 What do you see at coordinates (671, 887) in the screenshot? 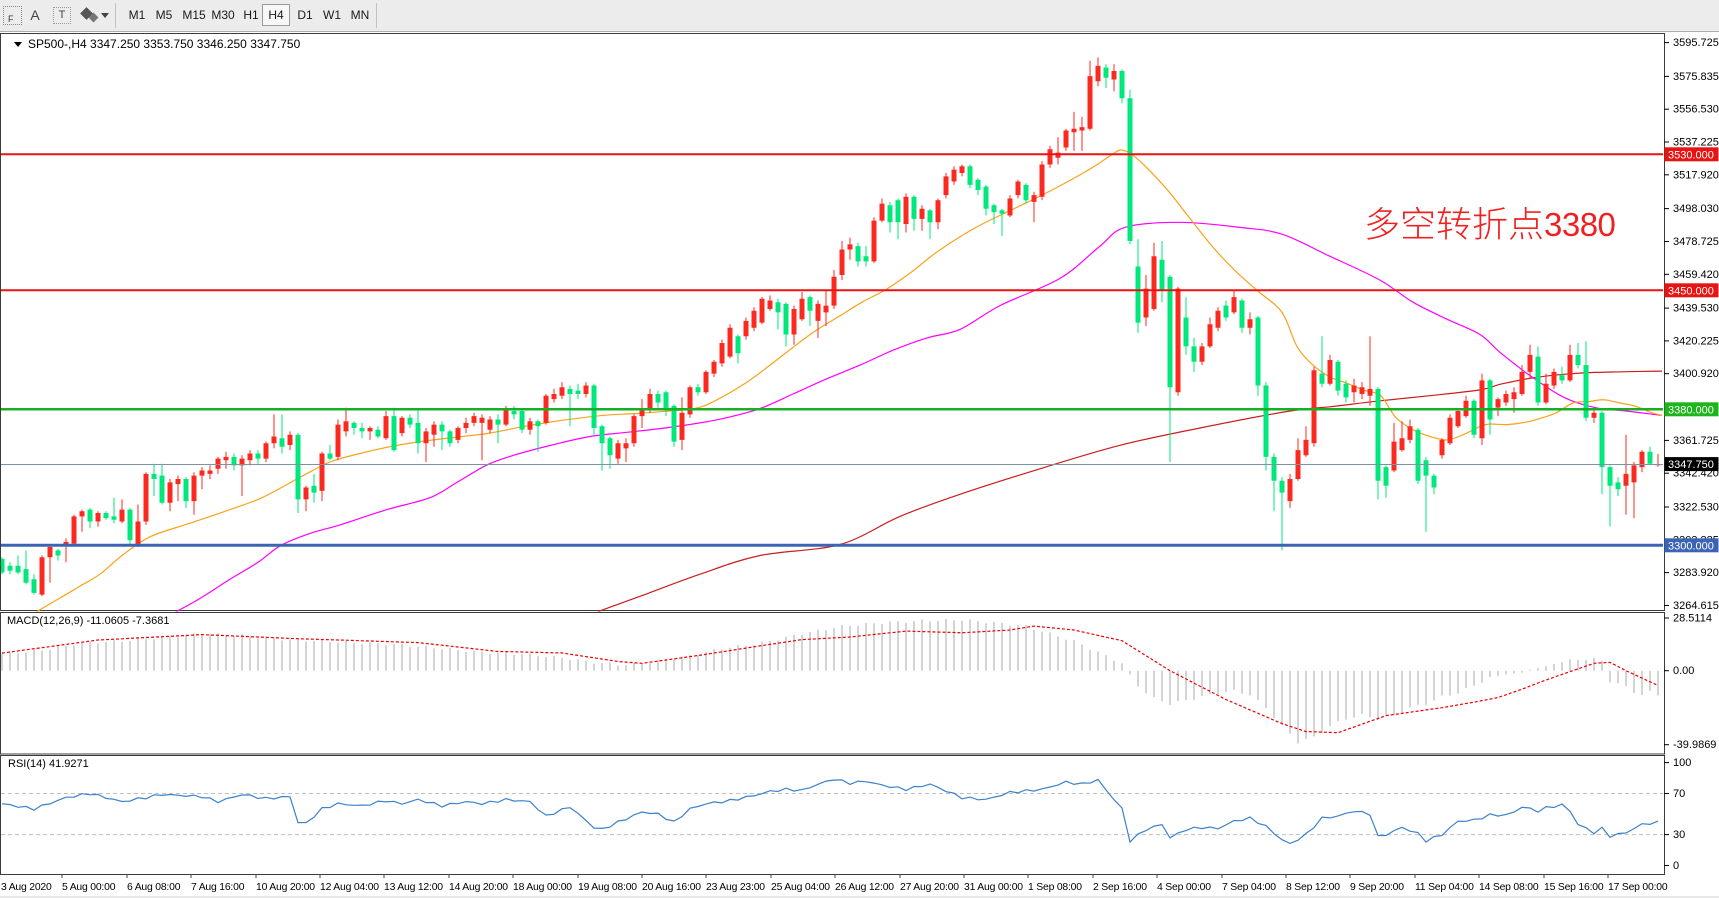
I see `svg-text: 20 Aug 16:00` at bounding box center [671, 887].